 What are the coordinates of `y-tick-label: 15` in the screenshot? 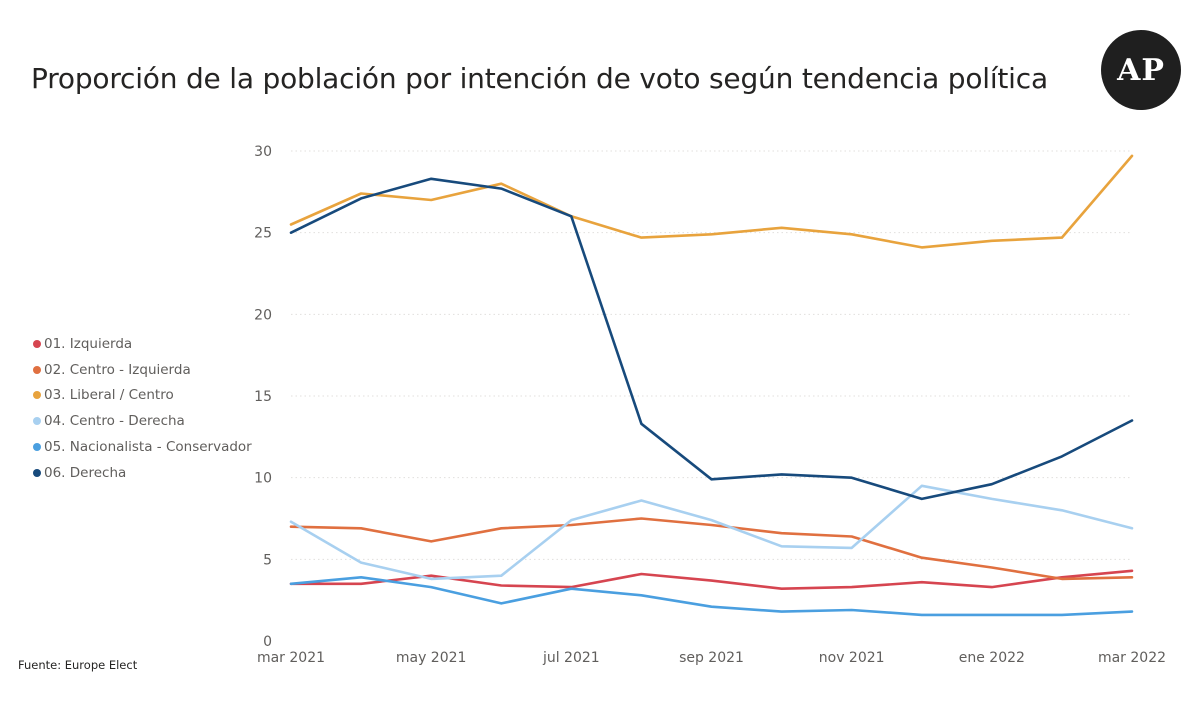 It's located at (263, 397).